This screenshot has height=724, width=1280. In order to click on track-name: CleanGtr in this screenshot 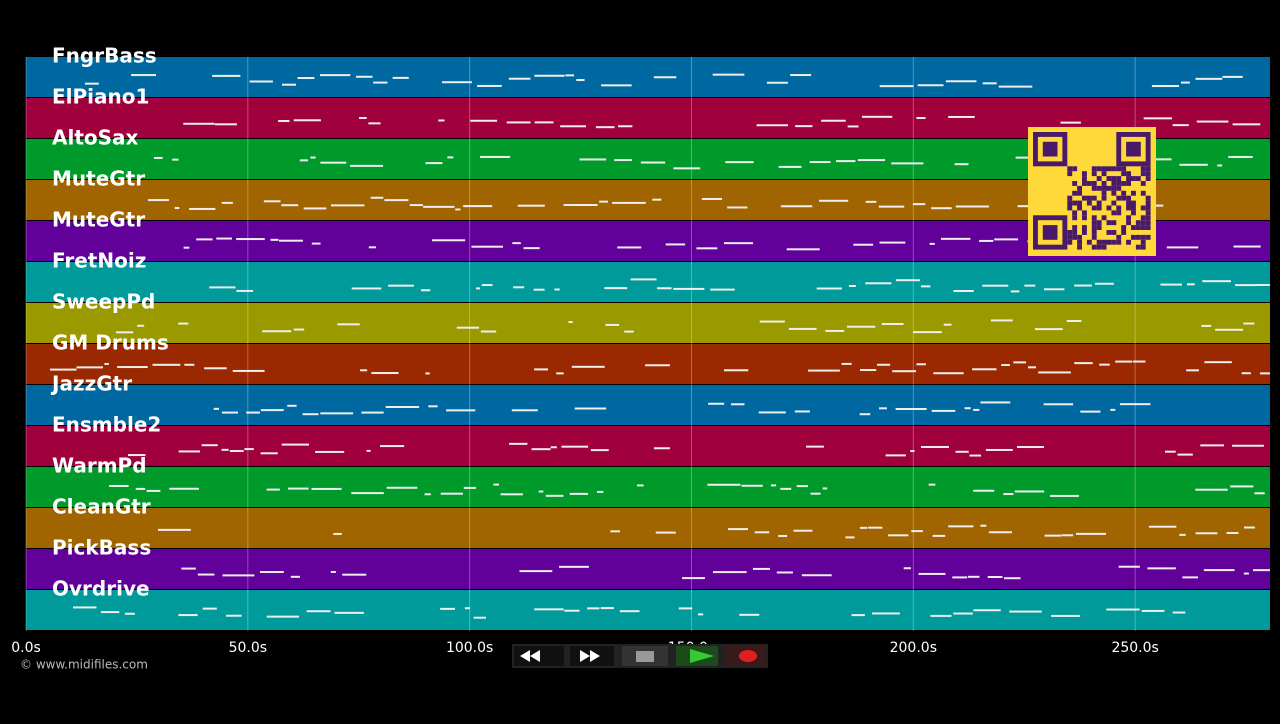, I will do `click(101, 507)`.